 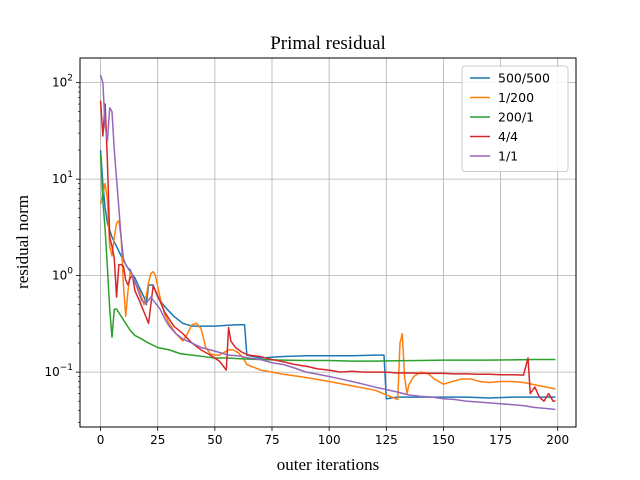 I want to click on legend-label: 4/4, so click(x=508, y=136).